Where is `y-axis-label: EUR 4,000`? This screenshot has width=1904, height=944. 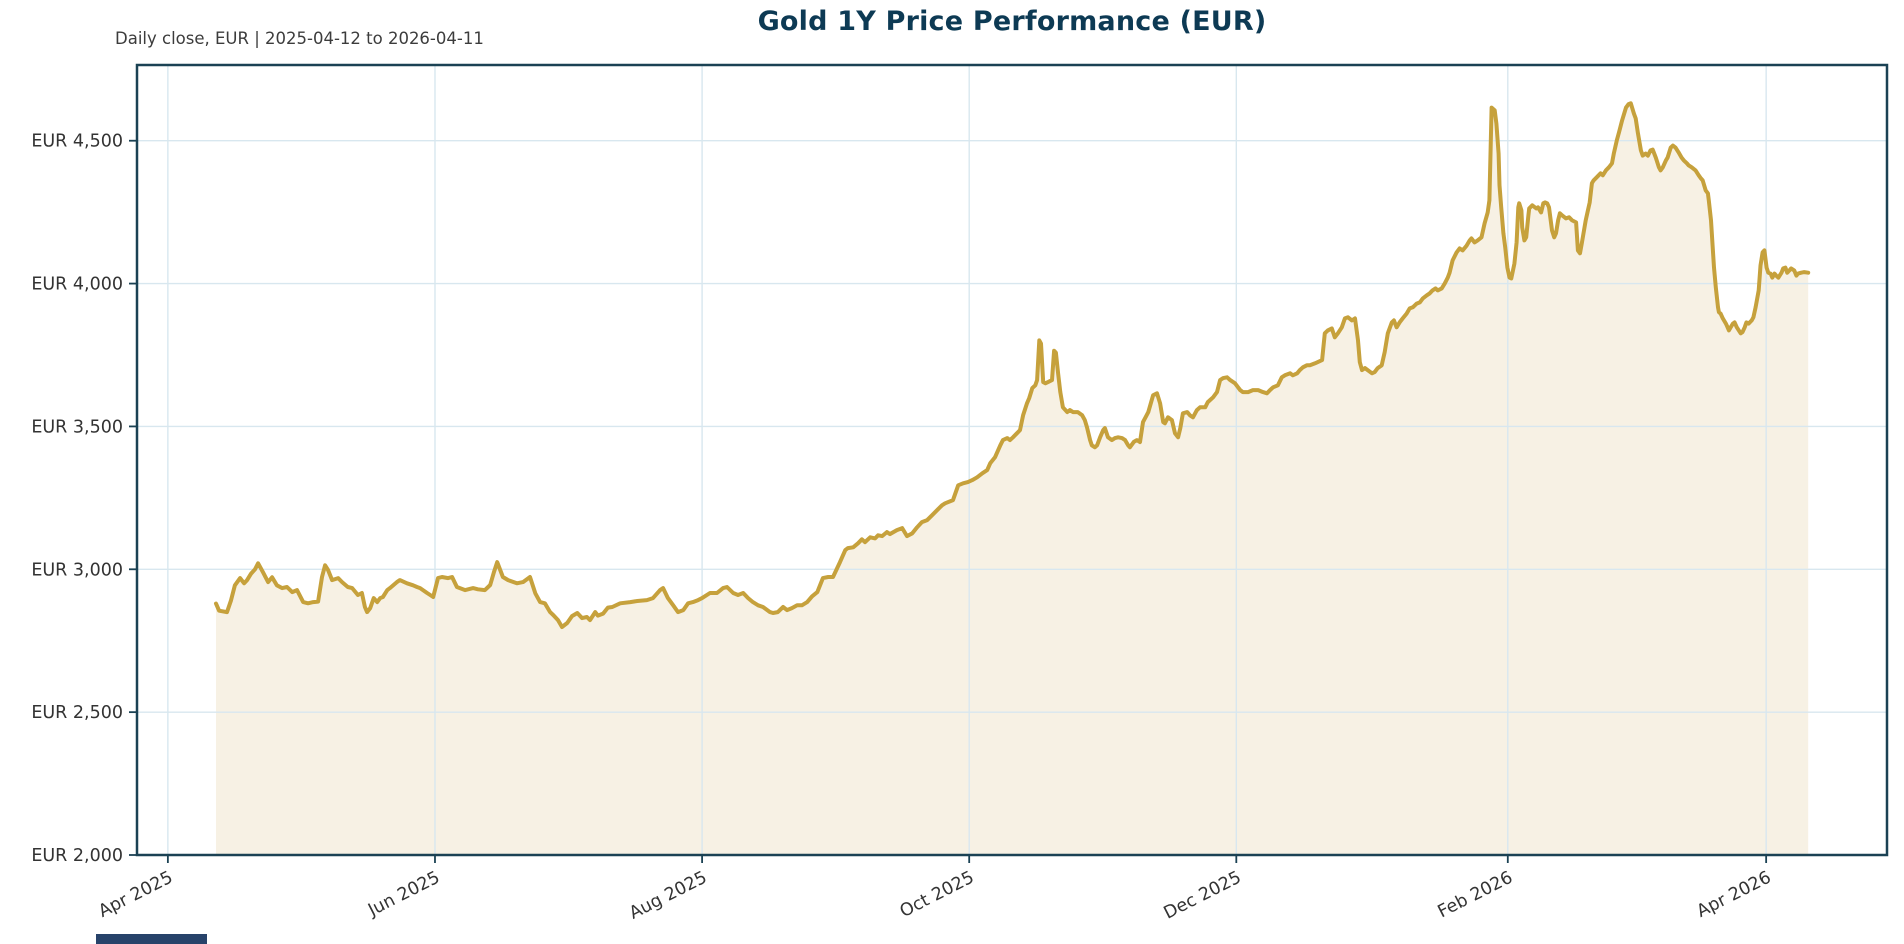 y-axis-label: EUR 4,000 is located at coordinates (77, 285).